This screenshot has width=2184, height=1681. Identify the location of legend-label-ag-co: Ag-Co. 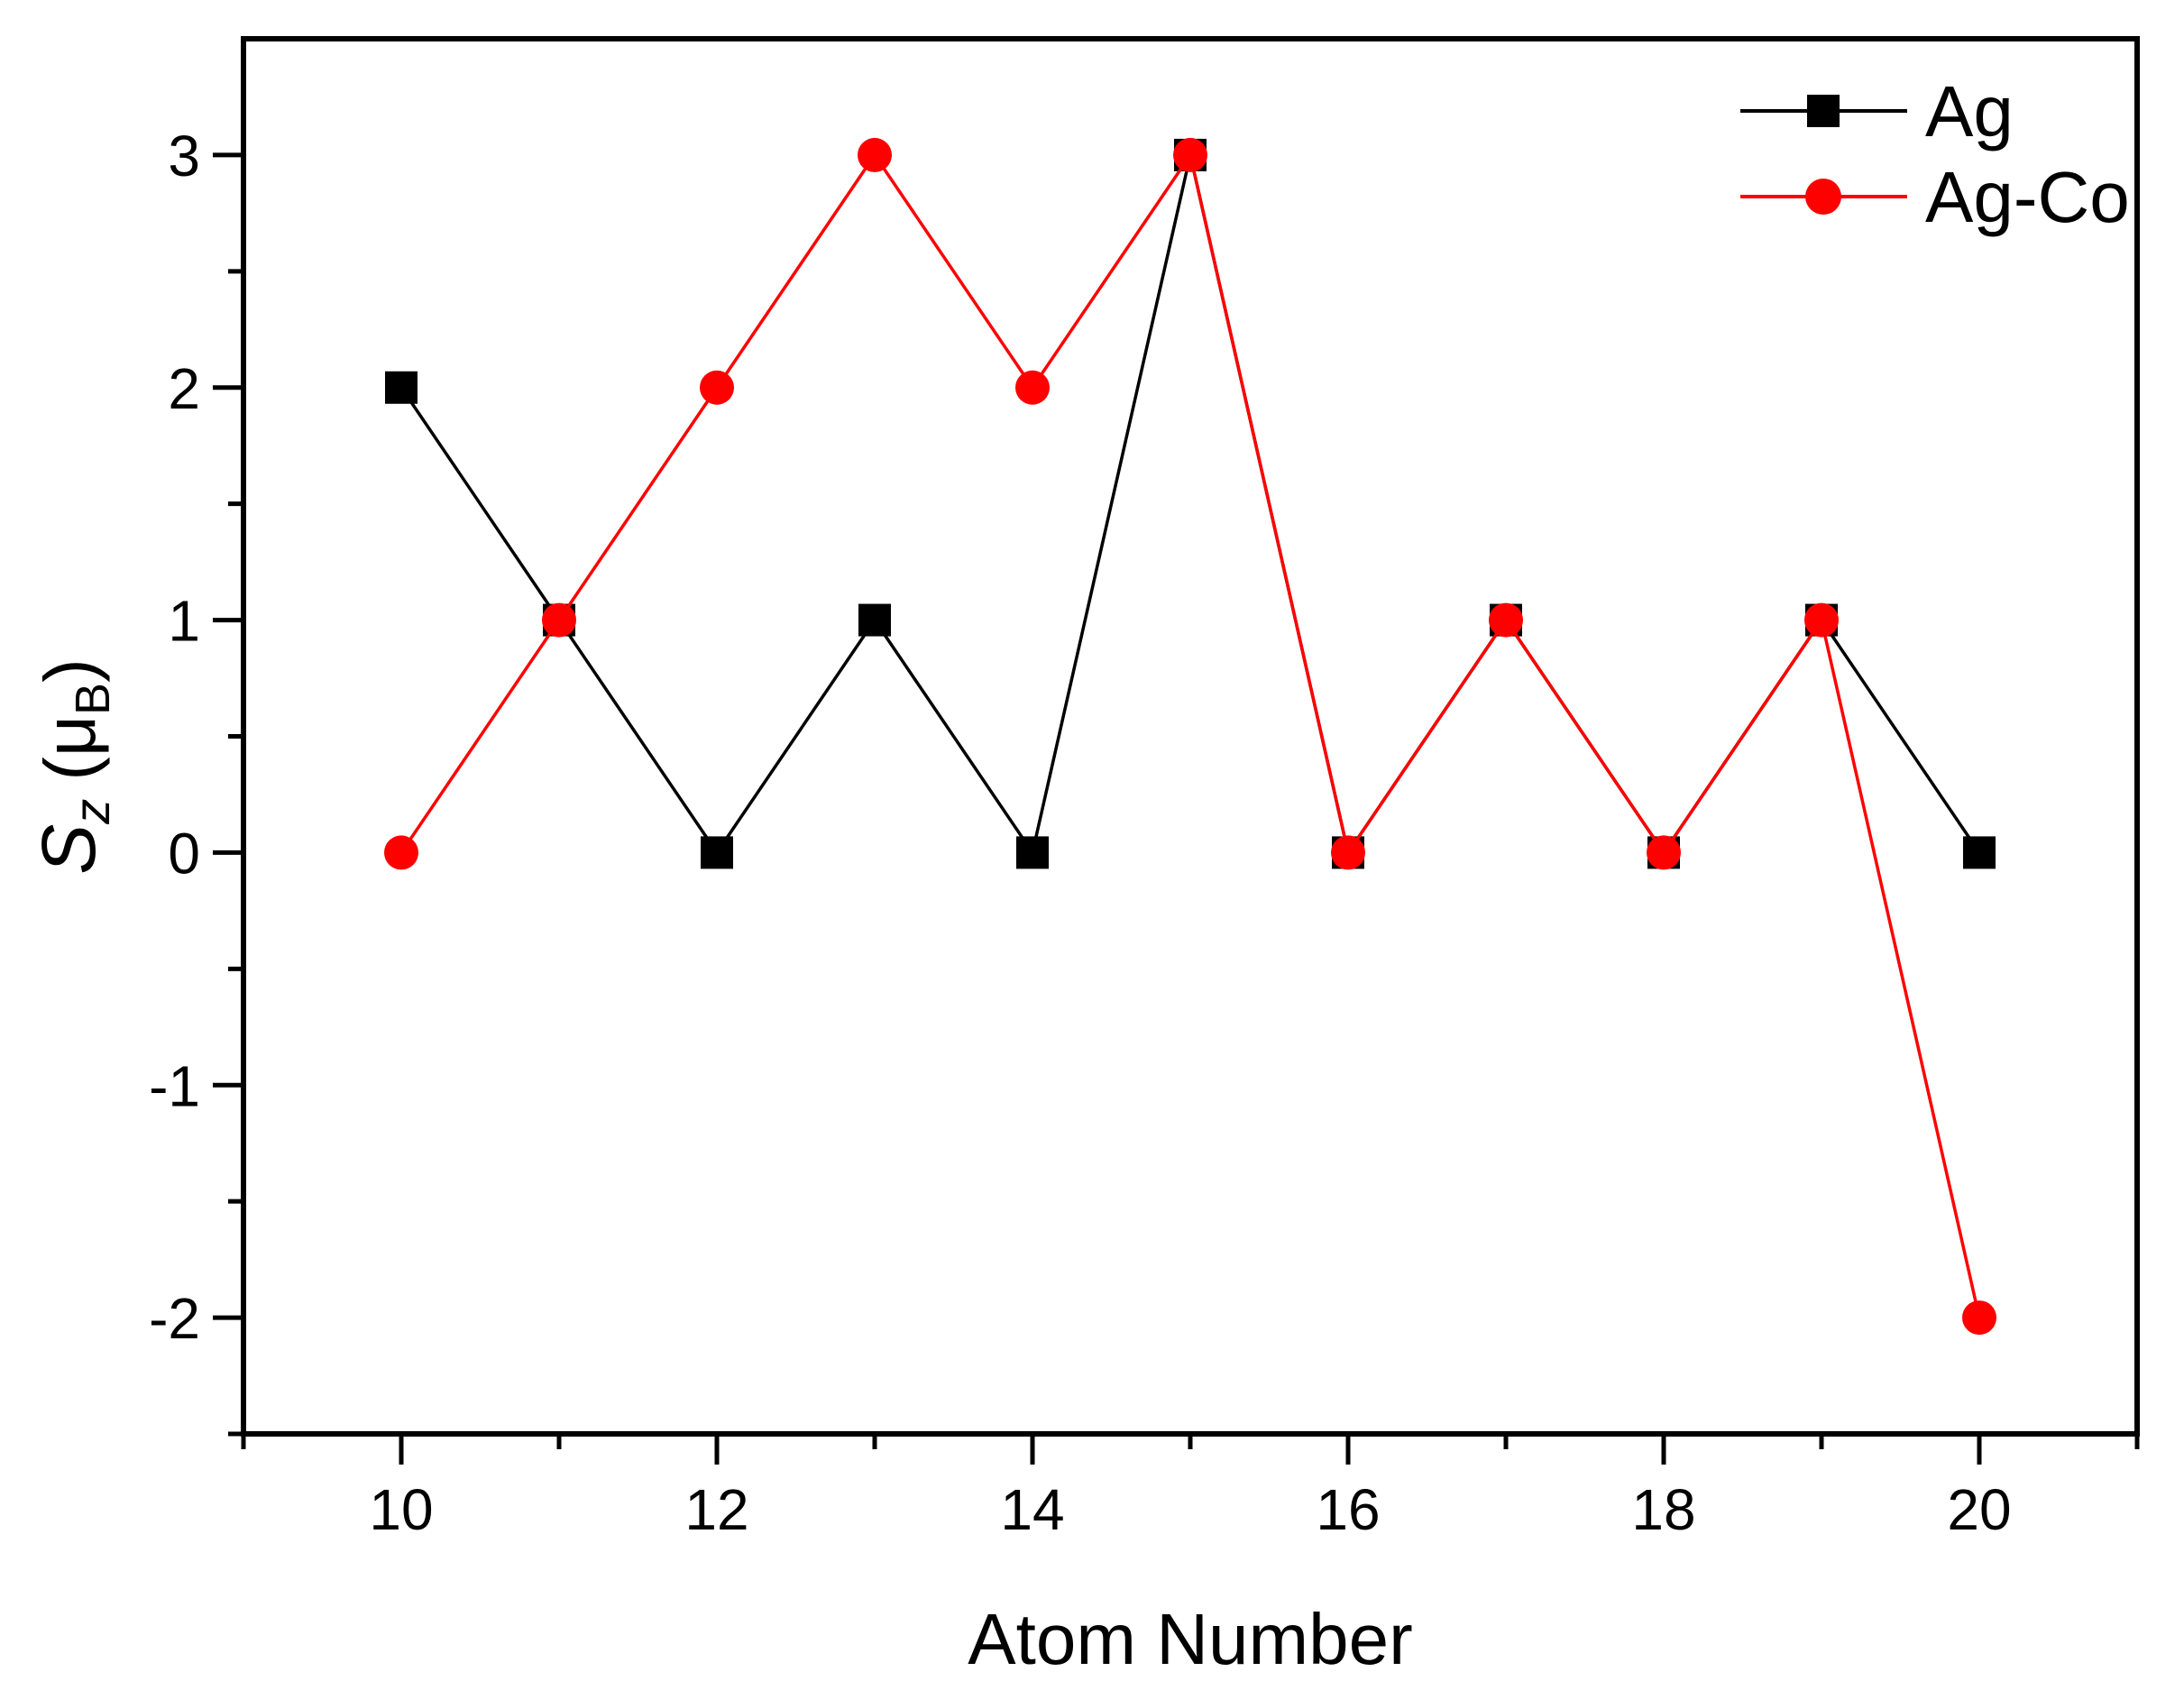
(2028, 197).